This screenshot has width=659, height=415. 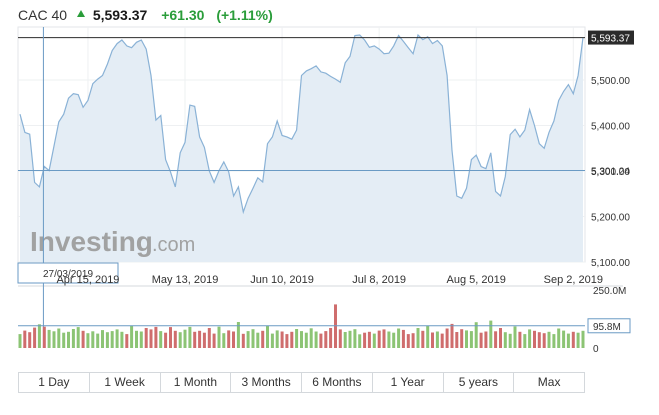 What do you see at coordinates (244, 15) in the screenshot?
I see `price-change-percent: (+1.11%)` at bounding box center [244, 15].